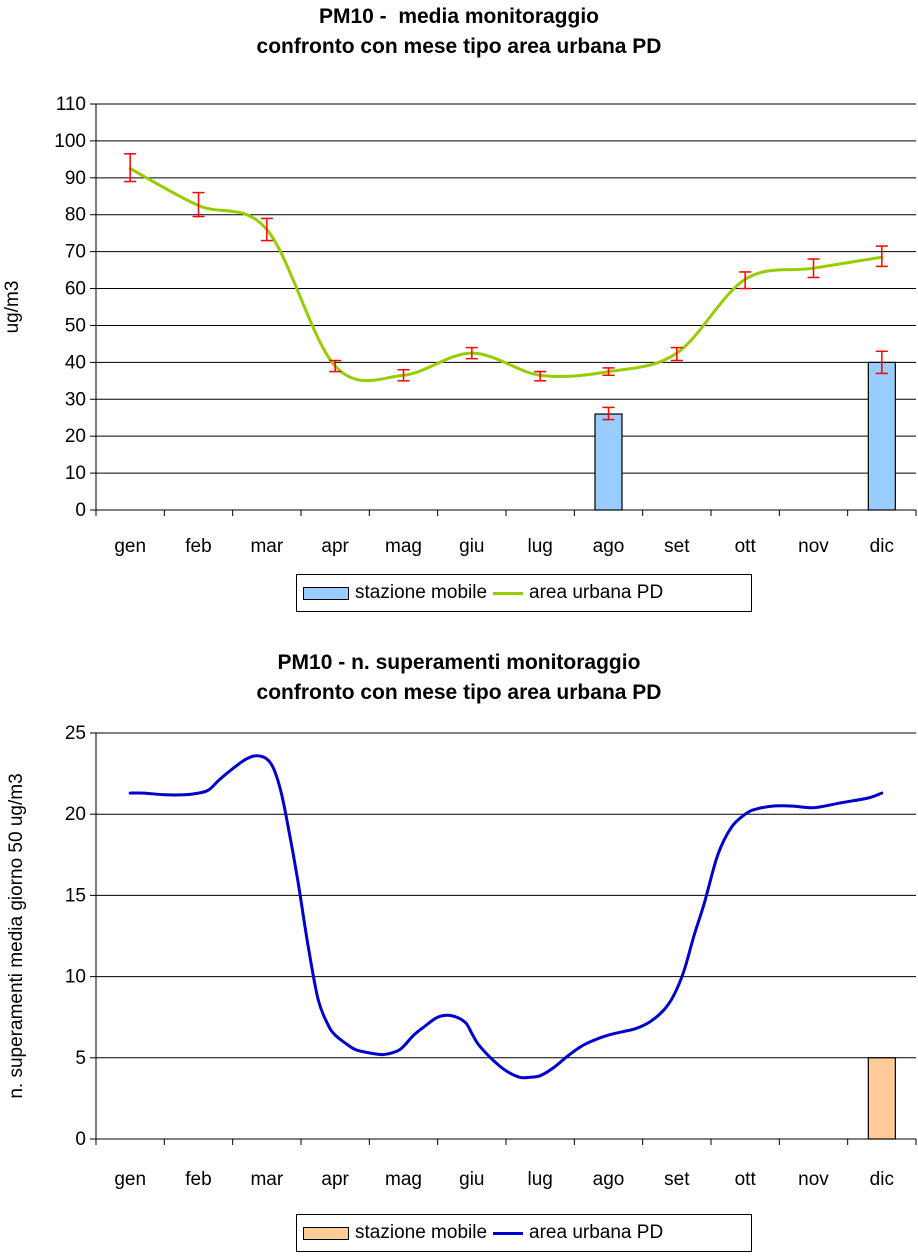 This screenshot has width=918, height=1258. What do you see at coordinates (12, 307) in the screenshot?
I see `y-axis-label: ug/m3` at bounding box center [12, 307].